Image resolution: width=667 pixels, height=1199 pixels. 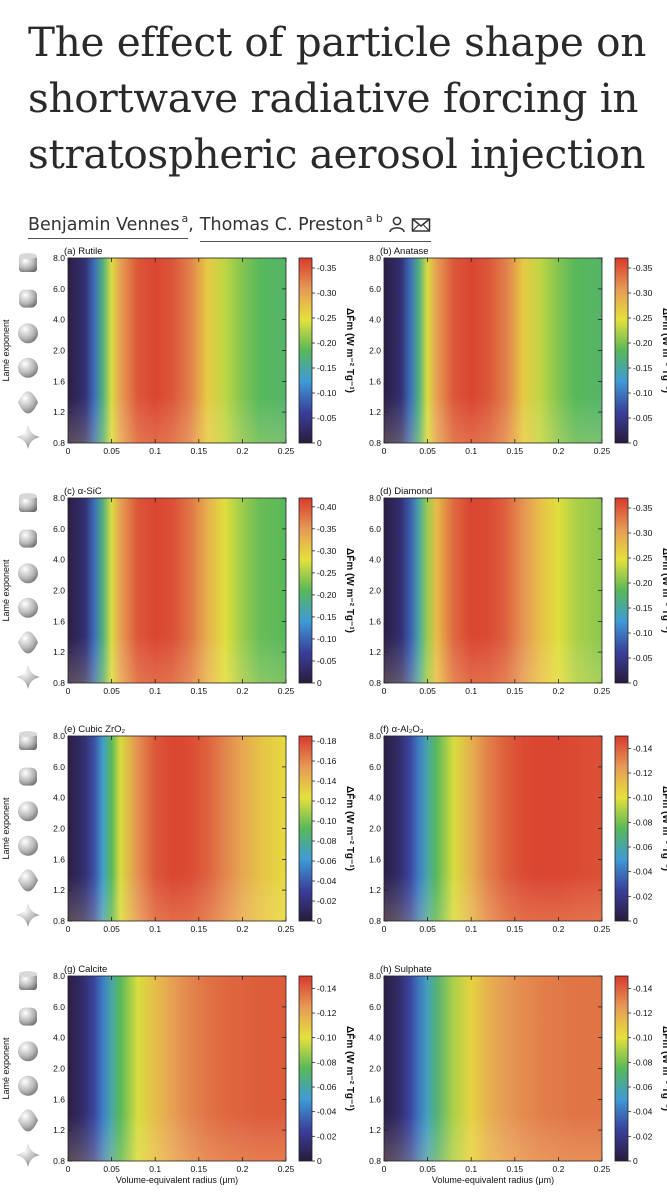 What do you see at coordinates (305, 590) in the screenshot?
I see `colorbar` at bounding box center [305, 590].